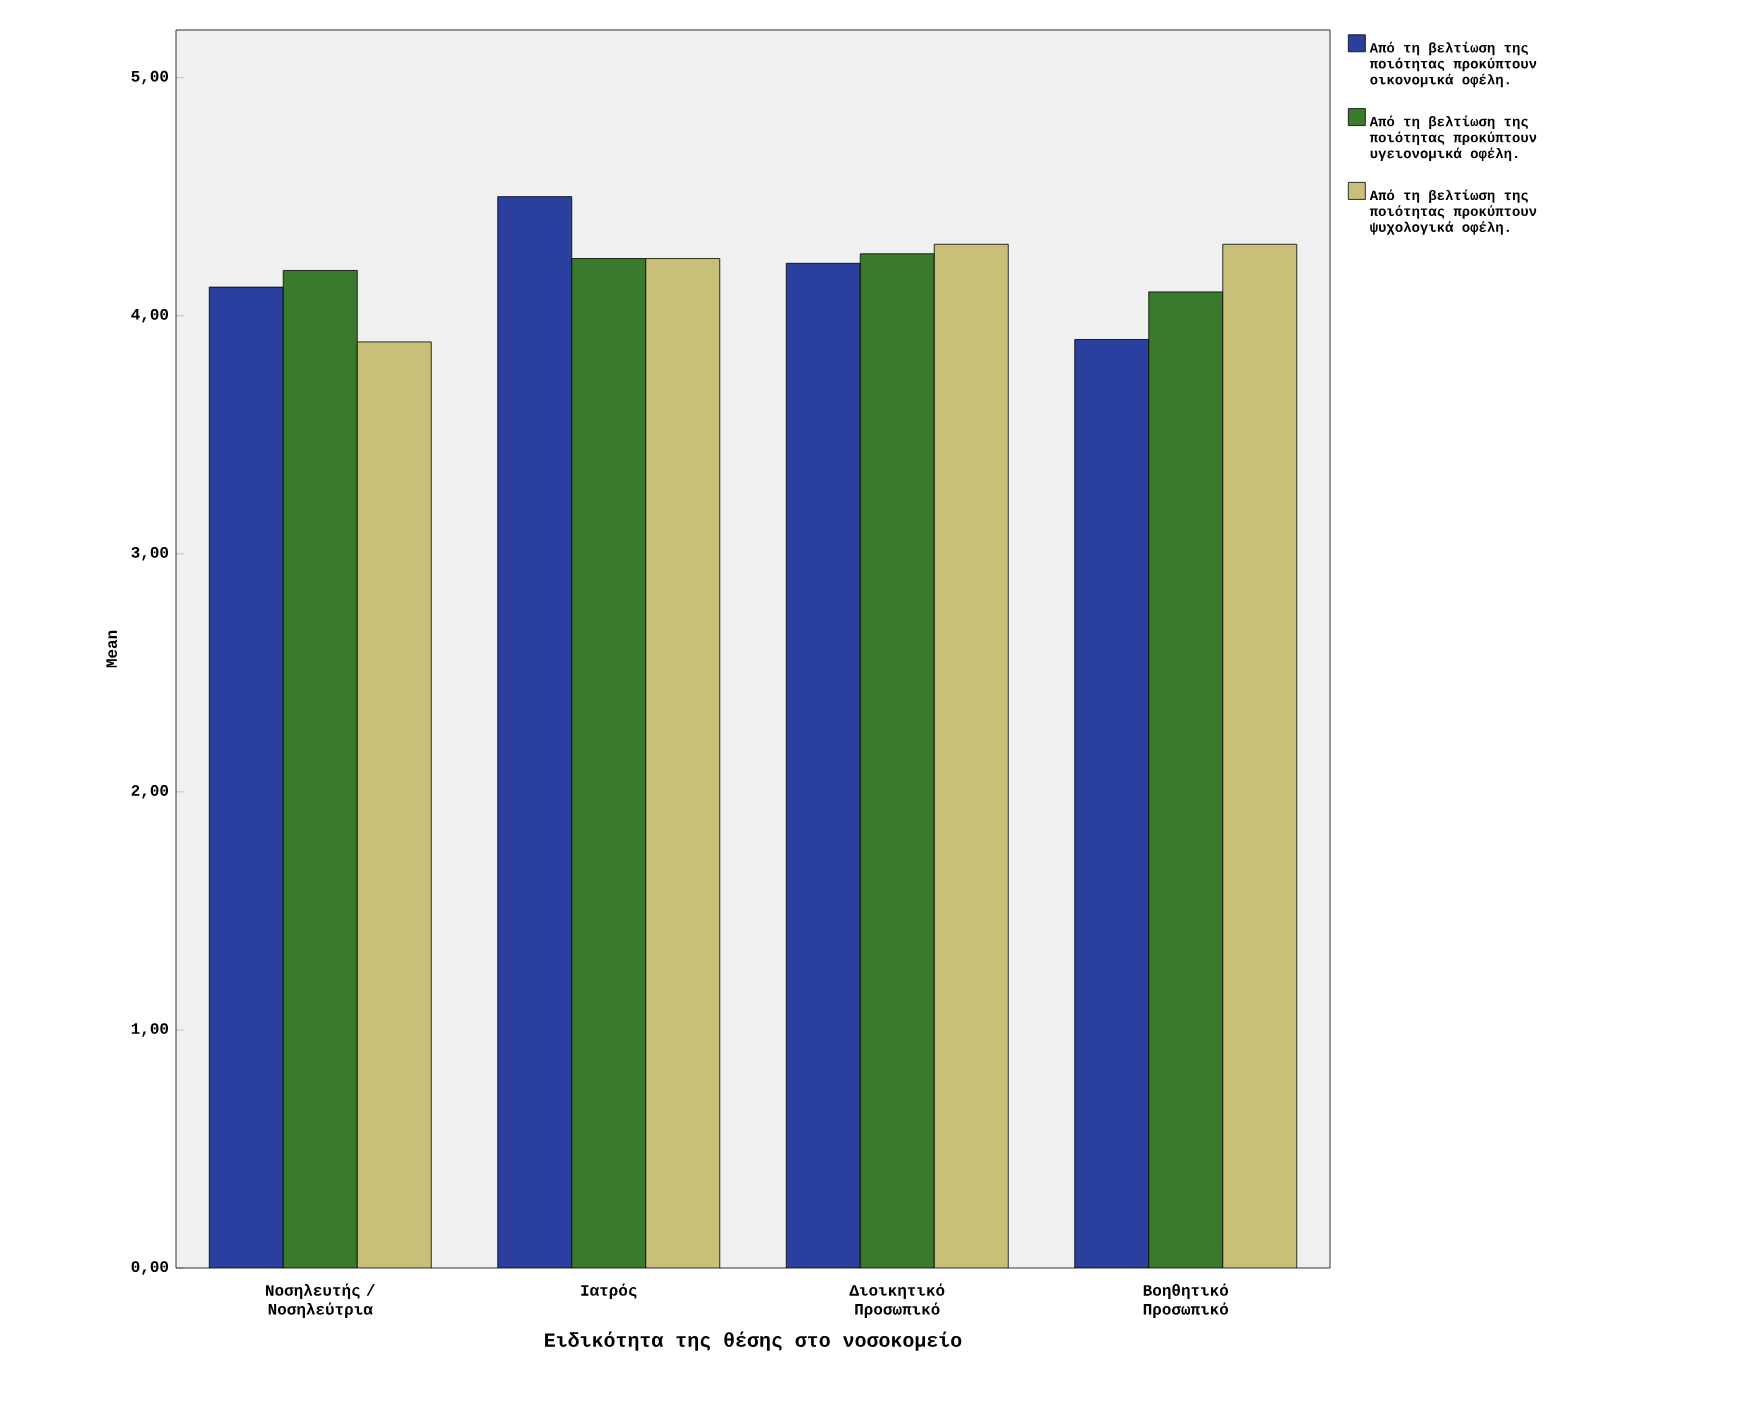  Describe the element at coordinates (753, 1341) in the screenshot. I see `x-axis-title: Ειδικότητα της θέσης στο νοσοκομείο` at that location.